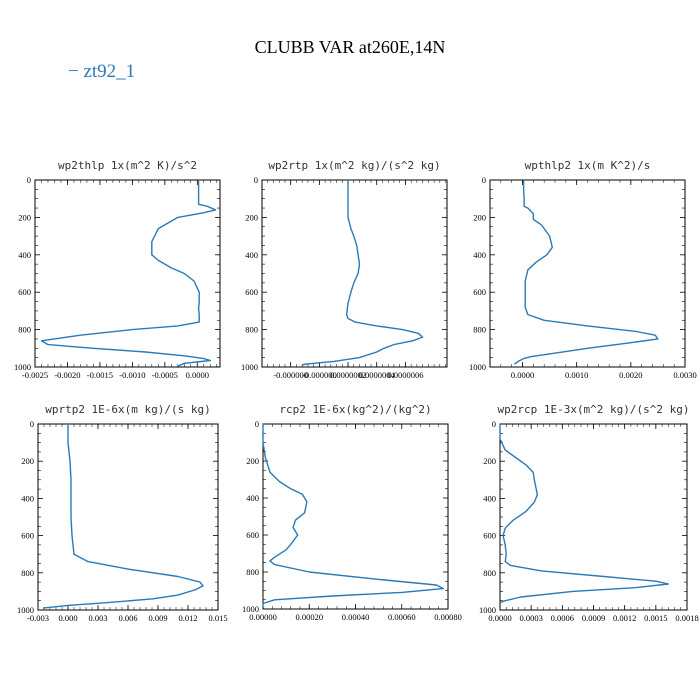 The height and width of the screenshot is (700, 700). What do you see at coordinates (624, 618) in the screenshot?
I see `x-tick-label: 0.0012` at bounding box center [624, 618].